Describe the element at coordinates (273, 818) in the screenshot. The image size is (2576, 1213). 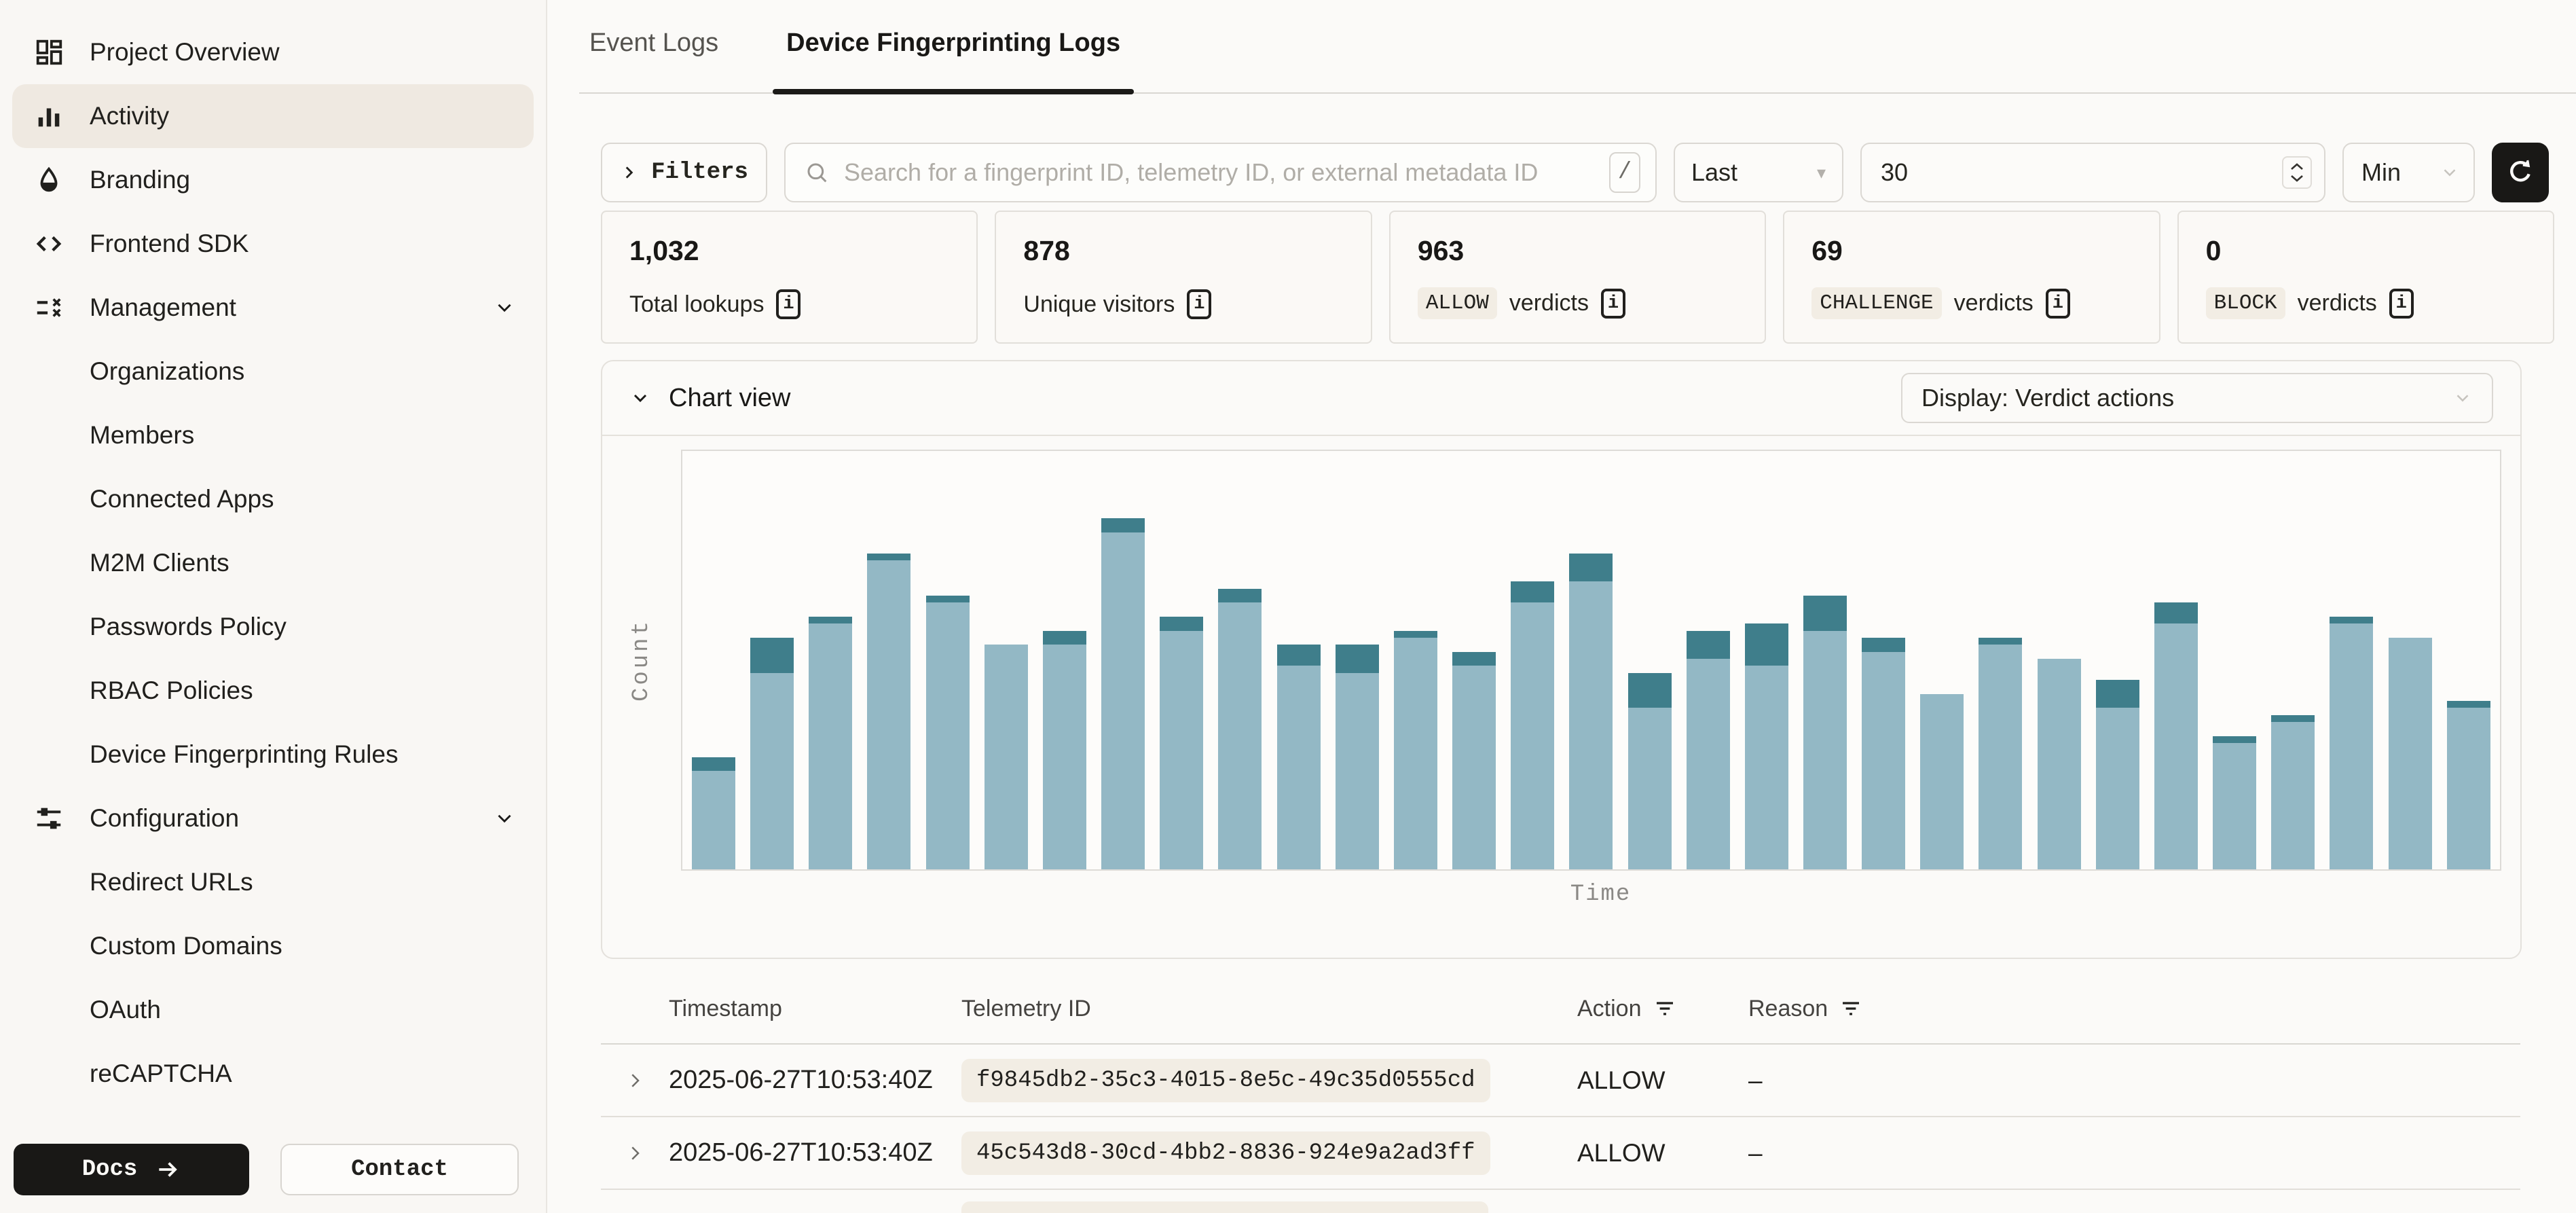
I see `sidebar-item: Configuration` at that location.